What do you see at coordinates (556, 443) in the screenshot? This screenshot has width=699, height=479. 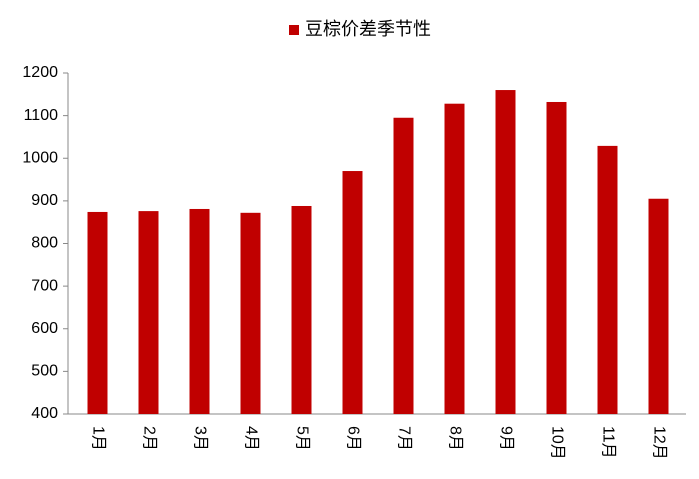 I see `x-tick-label: 10月` at bounding box center [556, 443].